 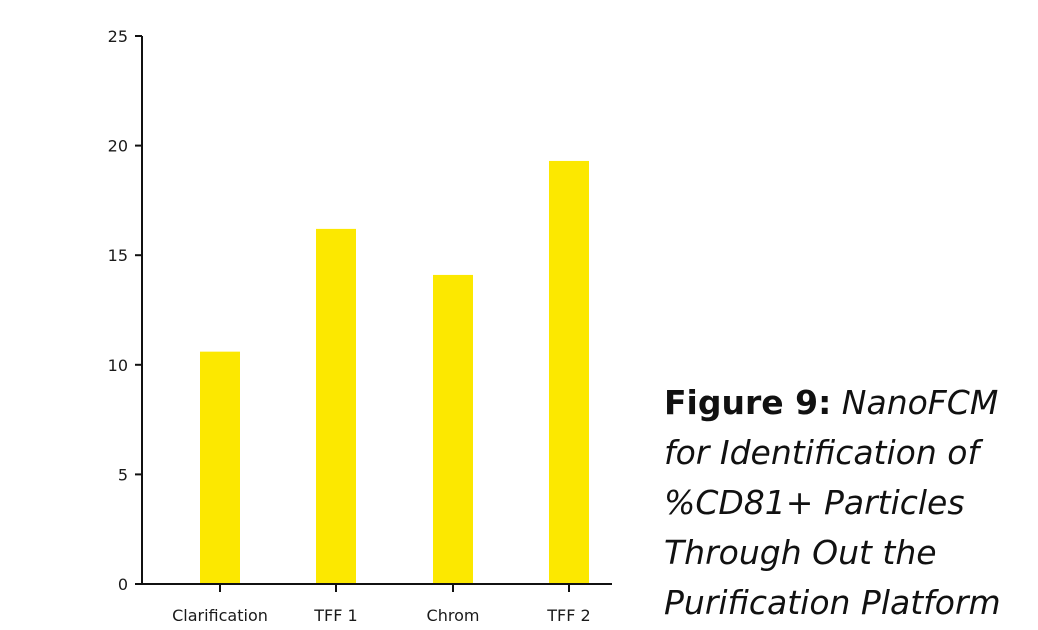 What do you see at coordinates (832, 602) in the screenshot?
I see `caption-title-line-5: Purification Platform` at bounding box center [832, 602].